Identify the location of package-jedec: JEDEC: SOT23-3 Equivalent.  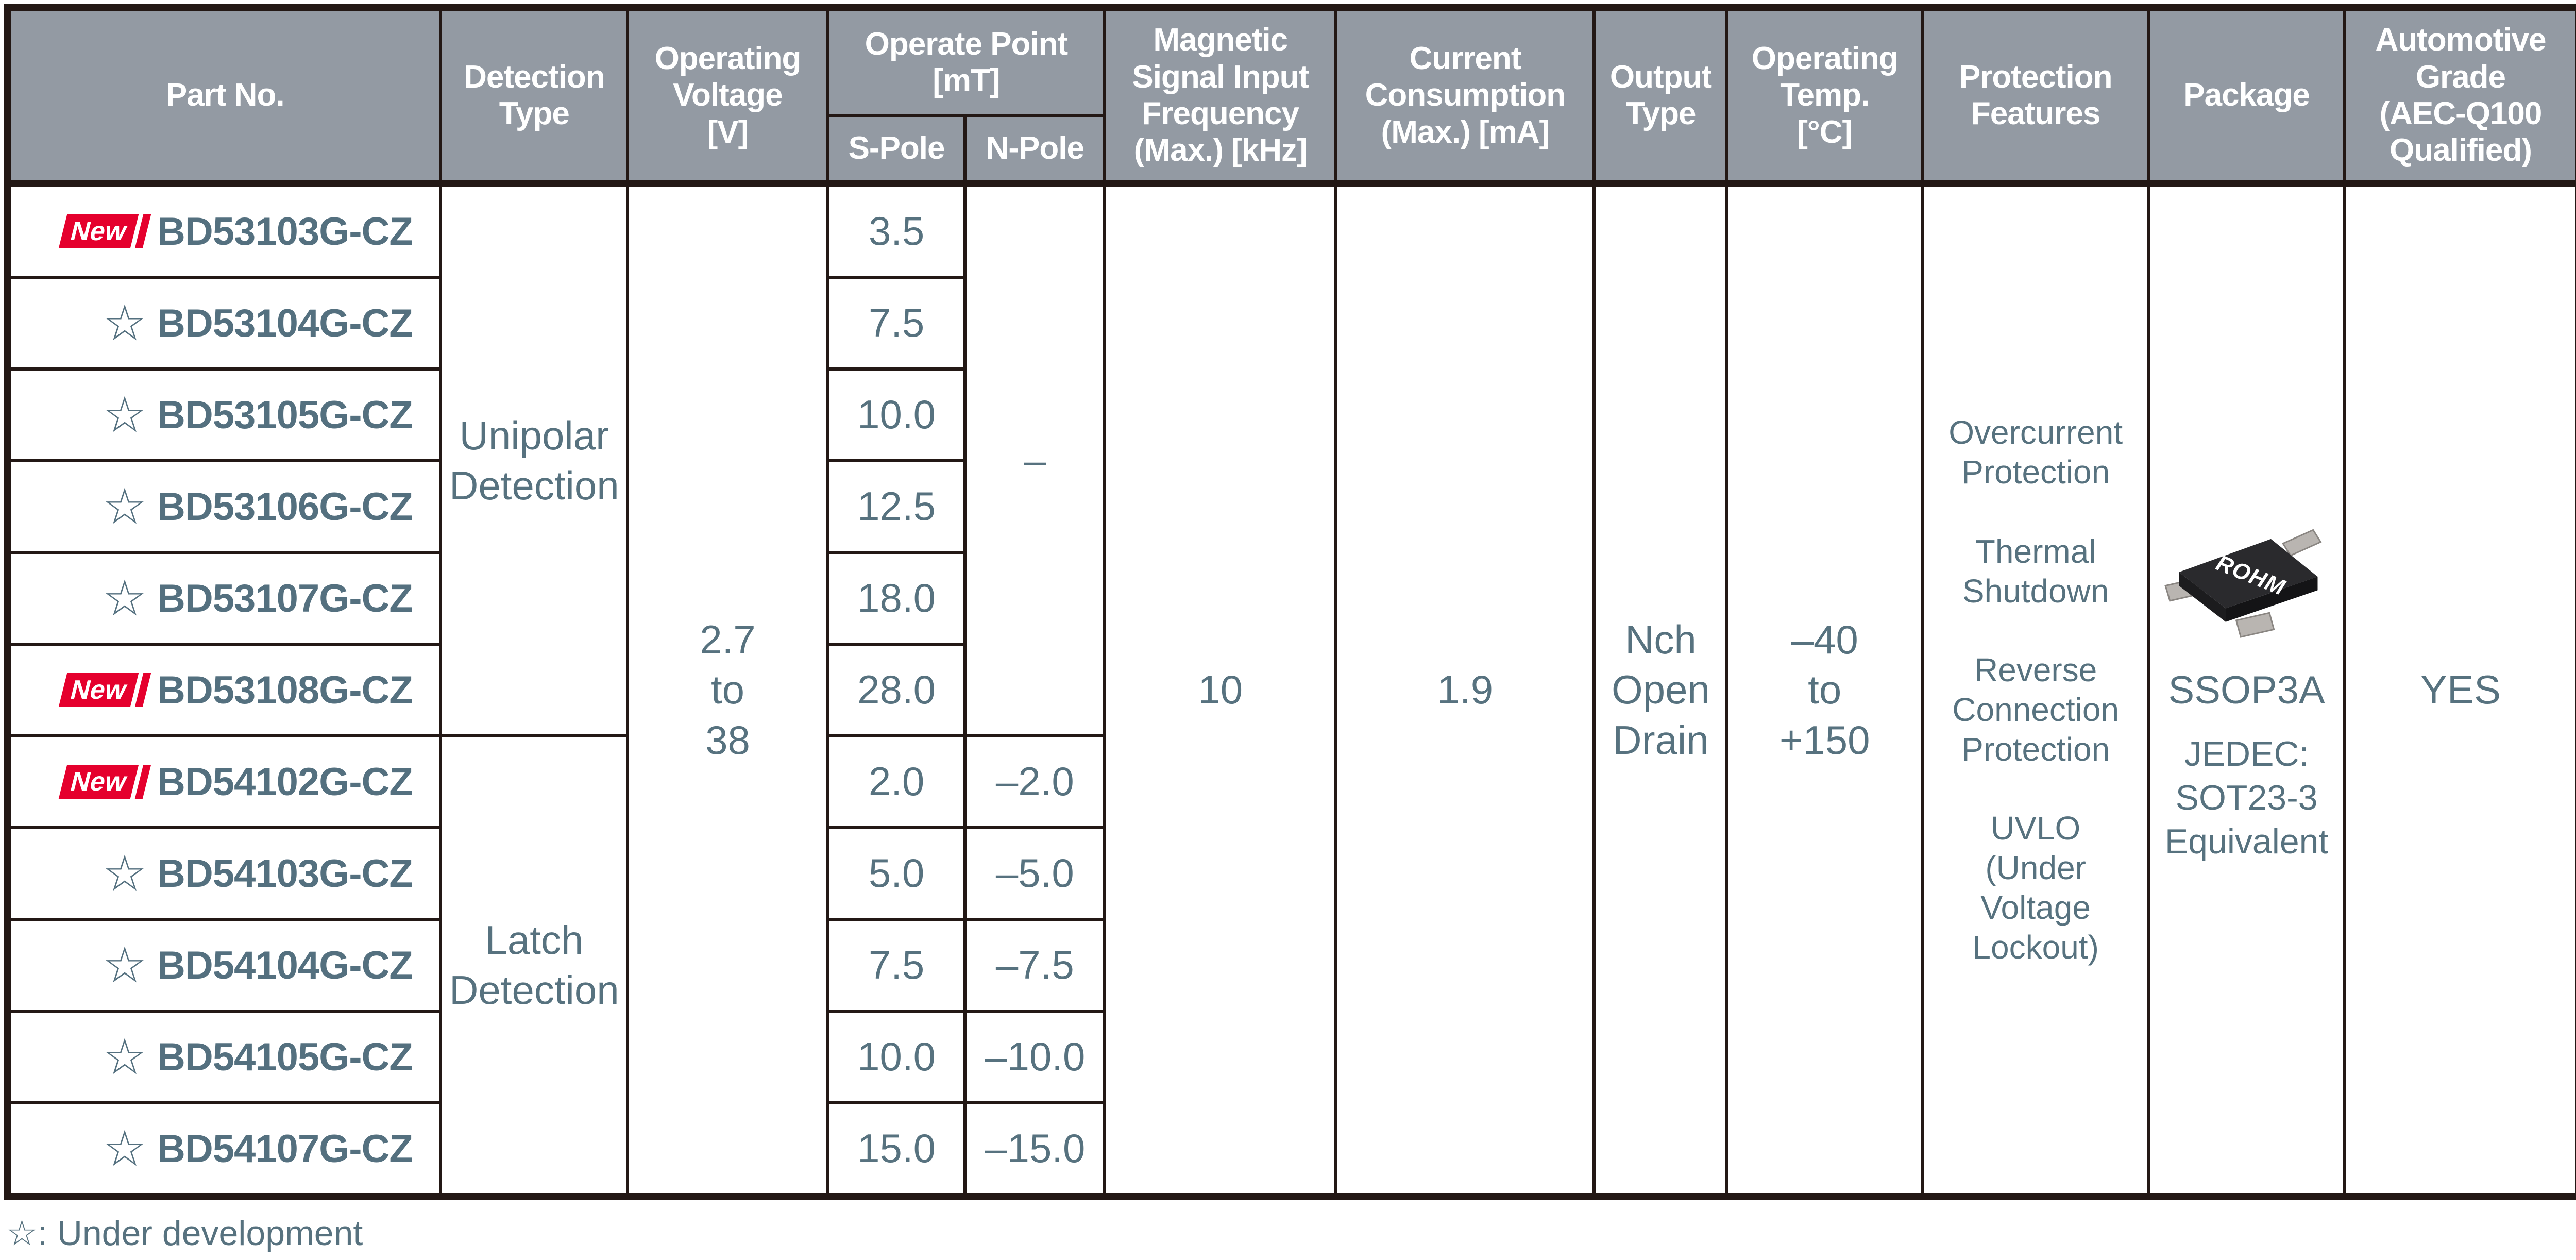
(2246, 797).